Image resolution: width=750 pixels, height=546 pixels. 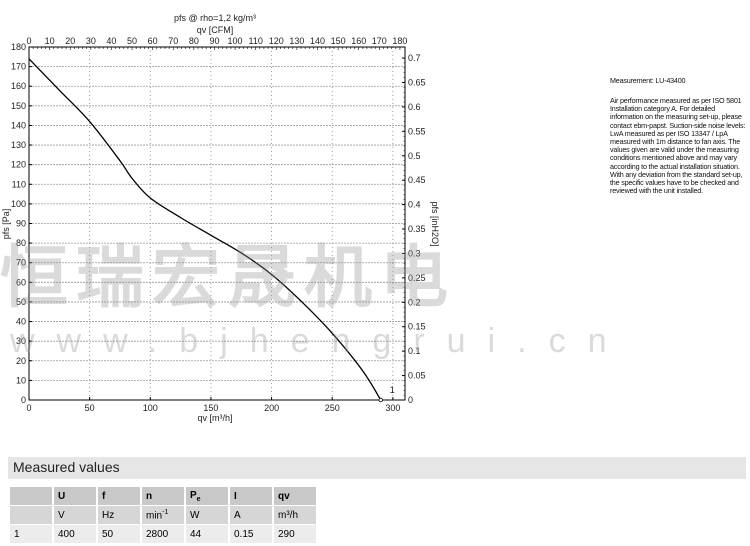 What do you see at coordinates (255, 41) in the screenshot?
I see `x2-tick-label: 110` at bounding box center [255, 41].